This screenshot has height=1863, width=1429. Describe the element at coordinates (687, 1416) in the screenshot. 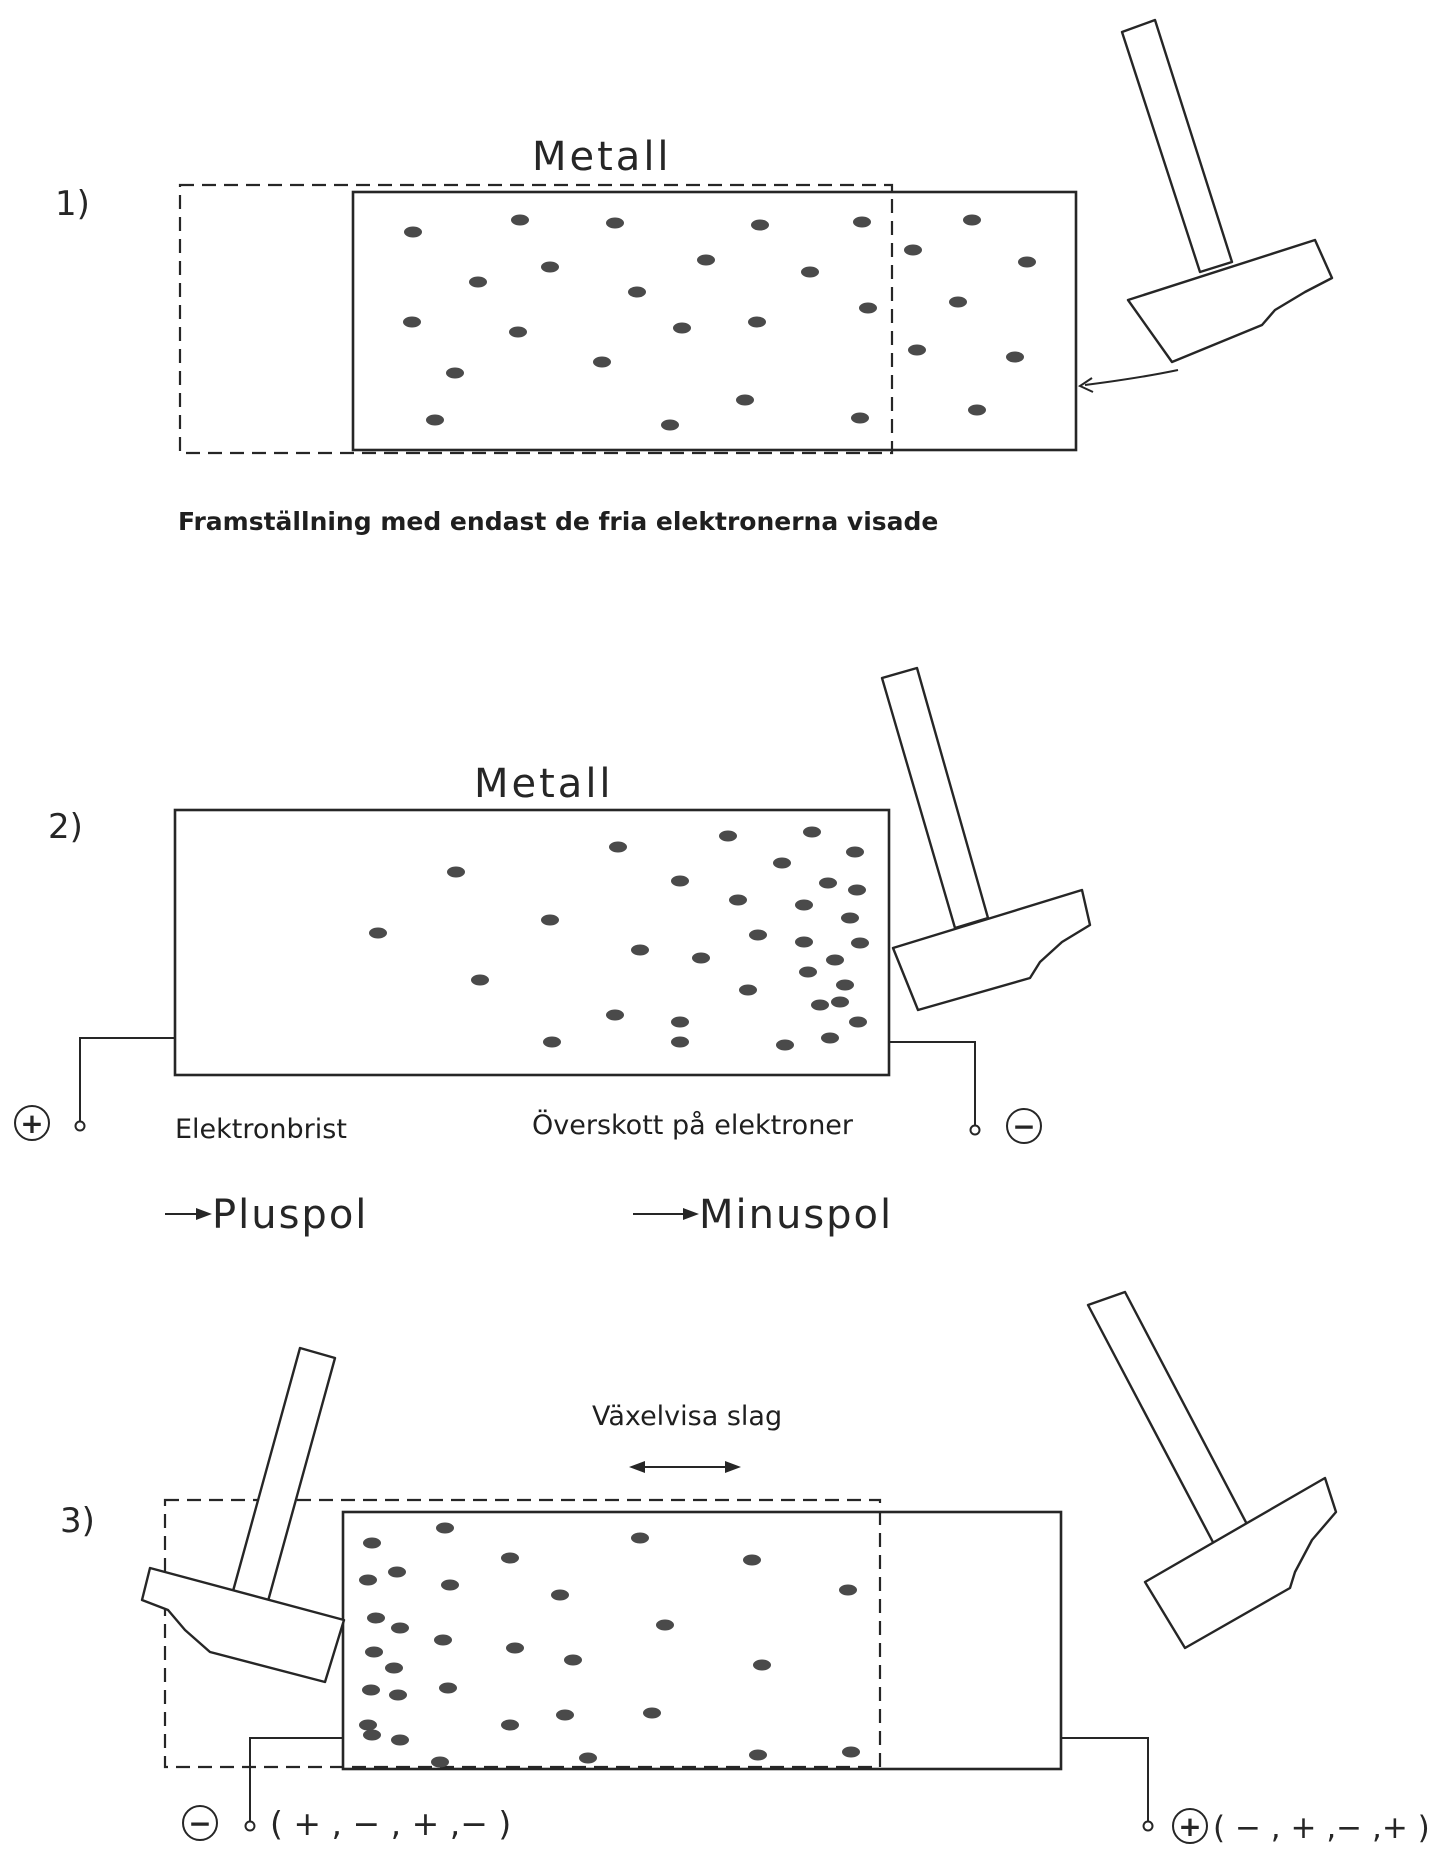

I see `panel-3-title: Växelvisa slag` at that location.